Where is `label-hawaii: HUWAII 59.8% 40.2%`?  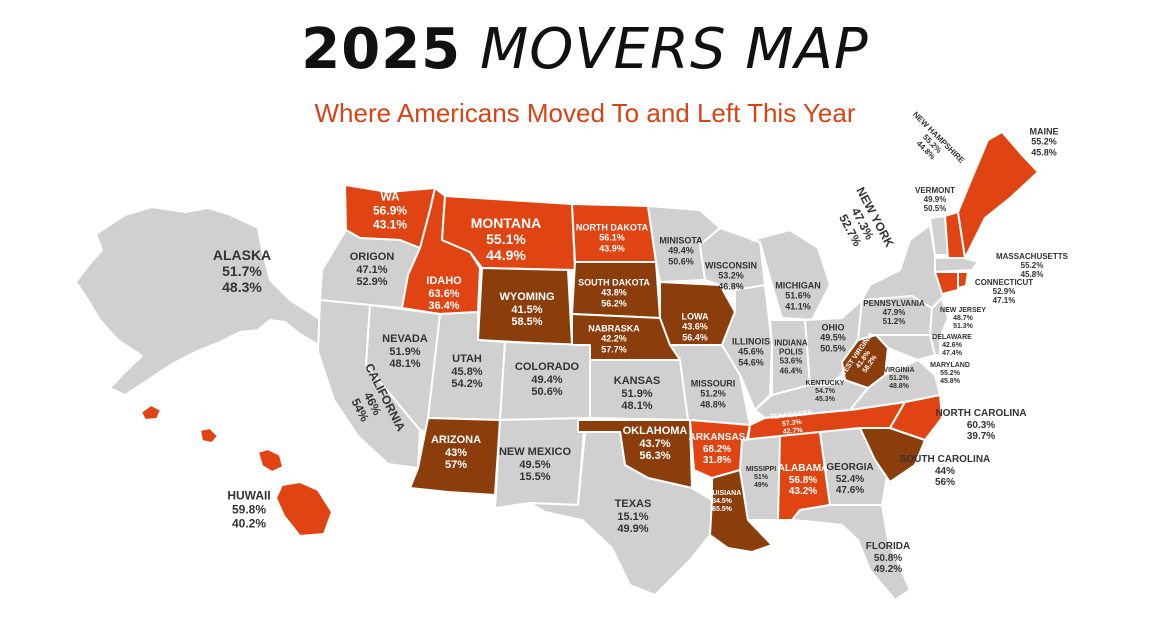
label-hawaii: HUWAII 59.8% 40.2% is located at coordinates (248, 509).